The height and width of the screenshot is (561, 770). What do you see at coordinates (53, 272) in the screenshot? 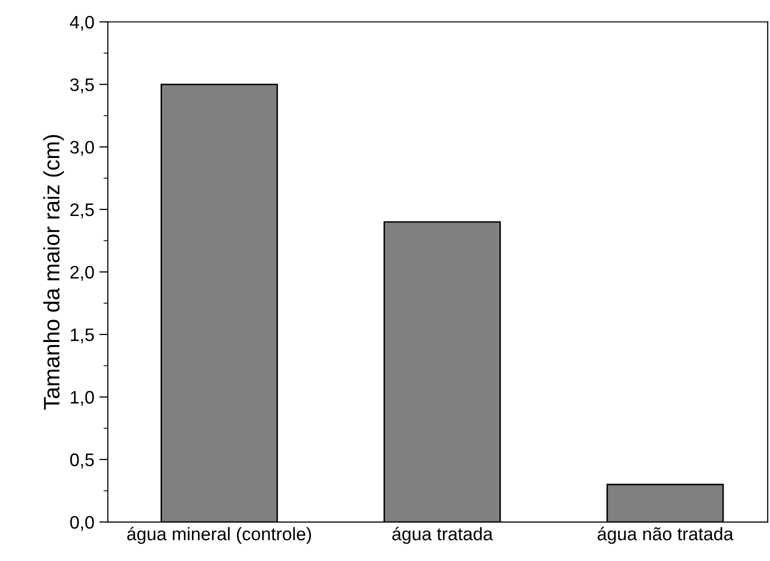
I see `y-axis-title: Tamanho da maior raiz (cm)` at bounding box center [53, 272].